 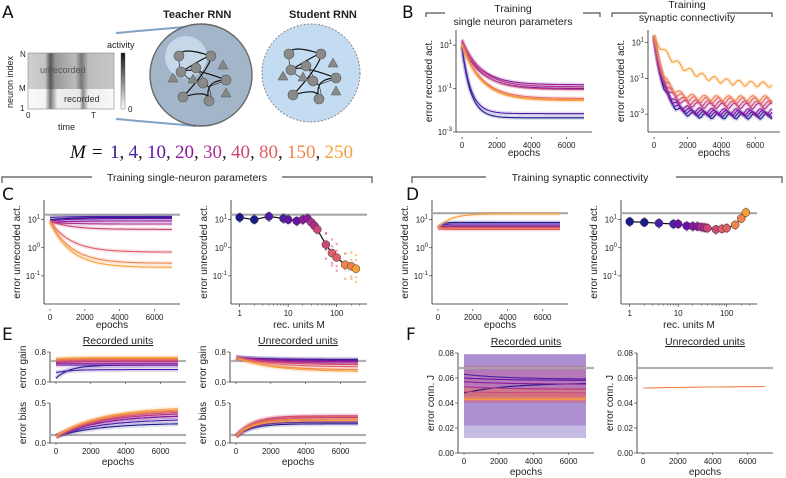 I want to click on series-line-M250, so click(x=498, y=221).